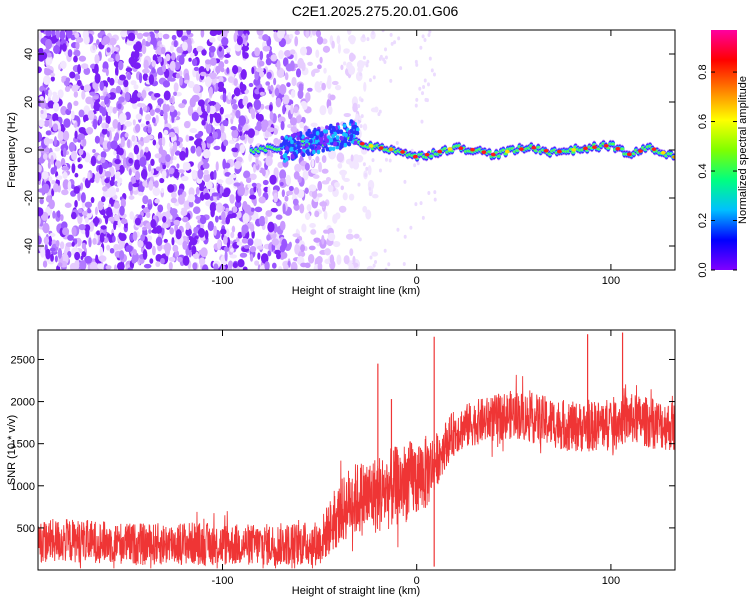 The image size is (750, 600). What do you see at coordinates (356, 591) in the screenshot?
I see `snr-x-label: Height of straight line (km)` at bounding box center [356, 591].